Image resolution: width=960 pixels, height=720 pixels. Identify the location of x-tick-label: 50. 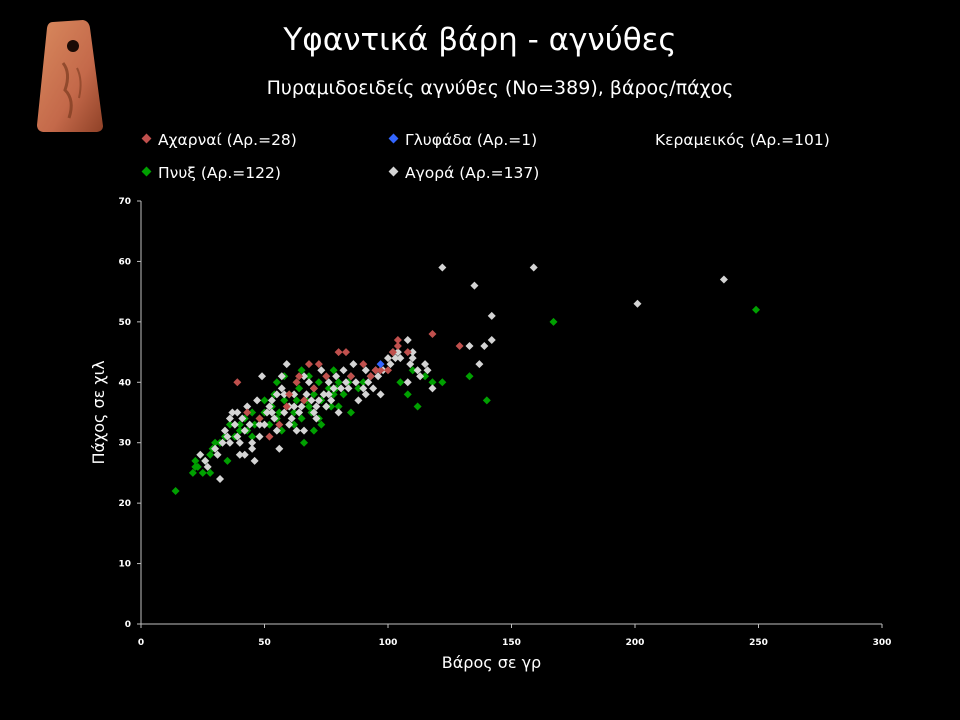
(264, 643).